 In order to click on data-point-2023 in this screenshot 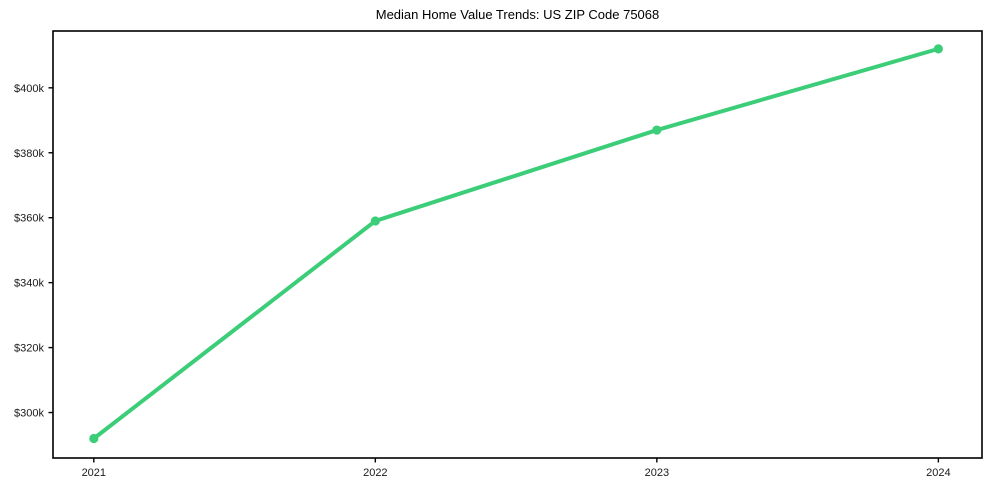, I will do `click(657, 130)`.